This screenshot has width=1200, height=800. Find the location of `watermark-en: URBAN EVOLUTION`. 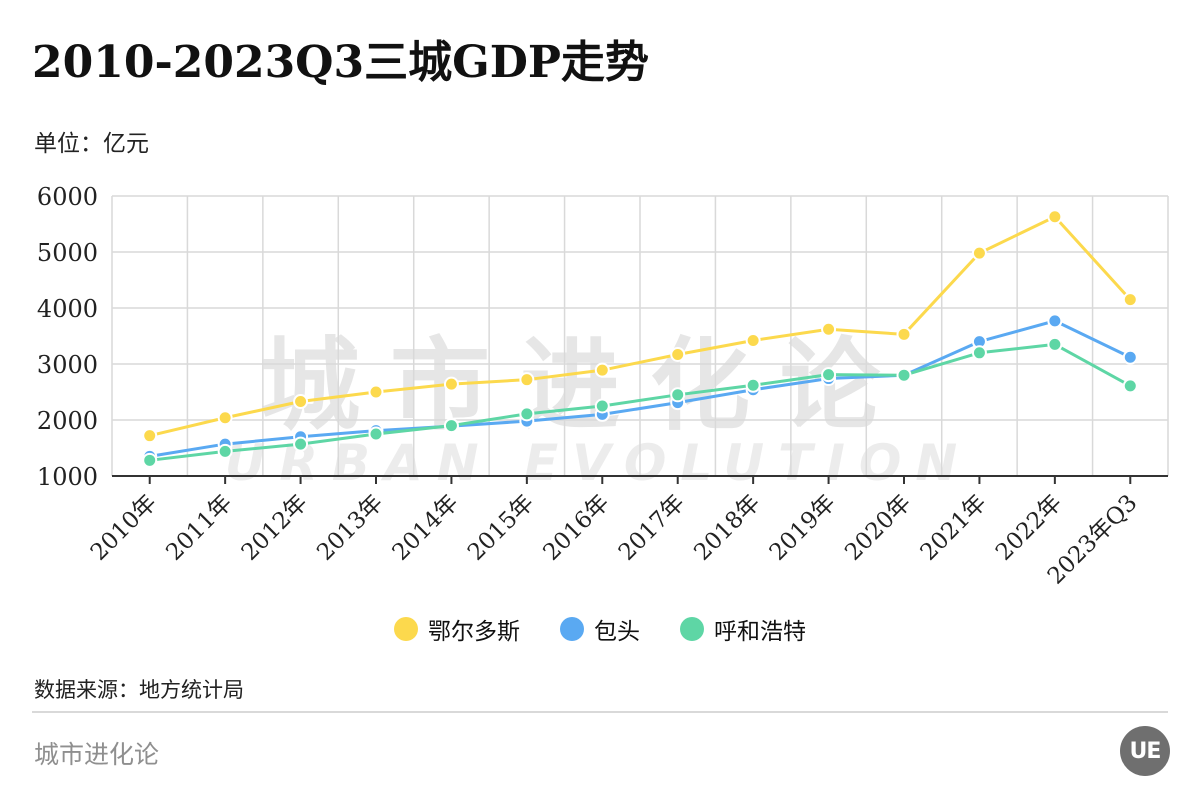

watermark-en: URBAN EVOLUTION is located at coordinates (598, 463).